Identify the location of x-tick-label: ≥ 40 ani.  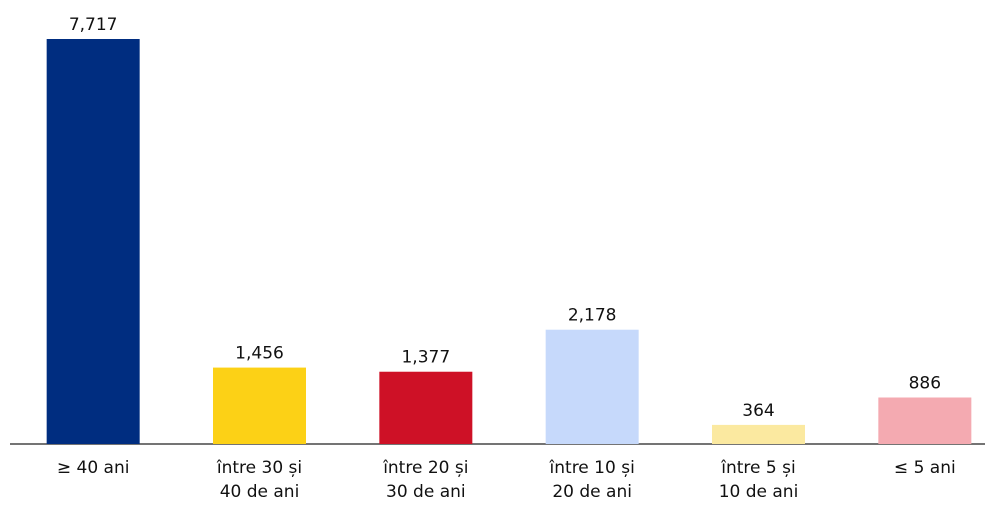
(93, 468).